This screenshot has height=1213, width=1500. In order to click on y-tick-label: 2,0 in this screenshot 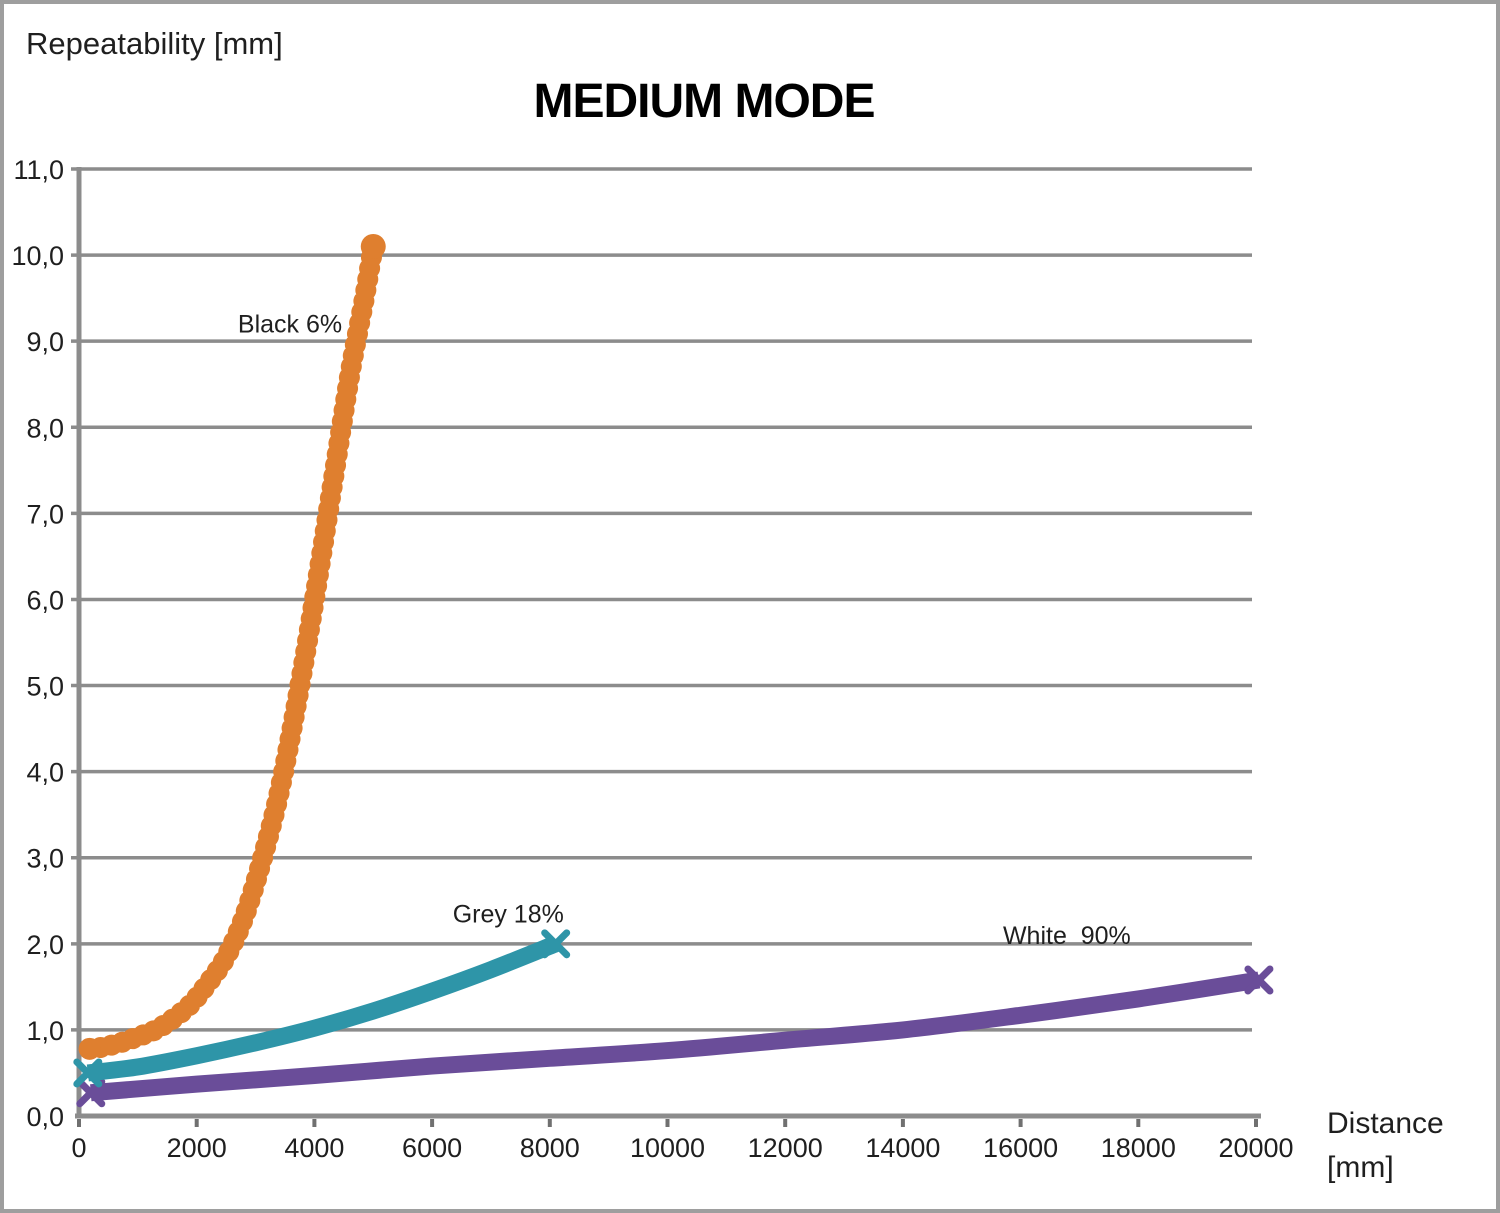, I will do `click(45, 945)`.